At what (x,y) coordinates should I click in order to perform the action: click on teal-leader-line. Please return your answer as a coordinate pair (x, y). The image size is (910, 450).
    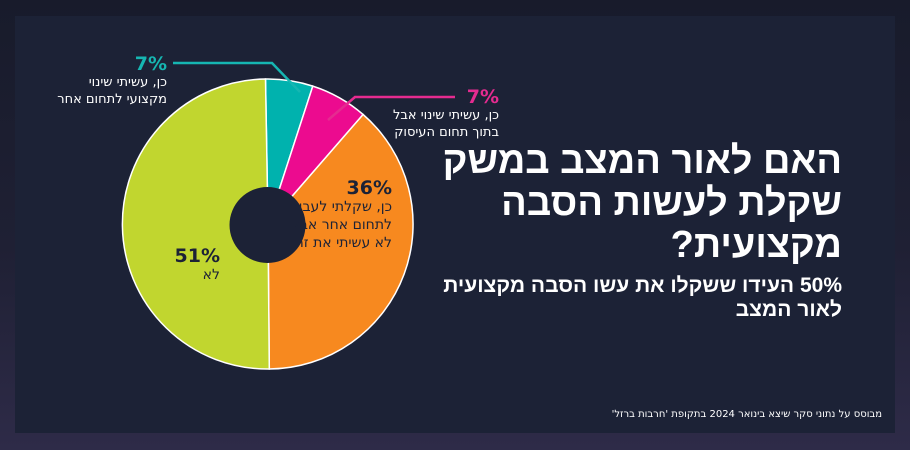
    Looking at the image, I should click on (237, 77).